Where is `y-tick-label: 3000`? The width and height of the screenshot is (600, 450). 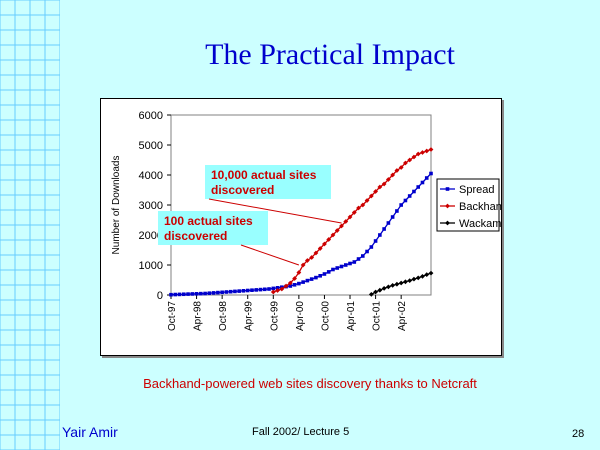
y-tick-label: 3000 is located at coordinates (151, 206).